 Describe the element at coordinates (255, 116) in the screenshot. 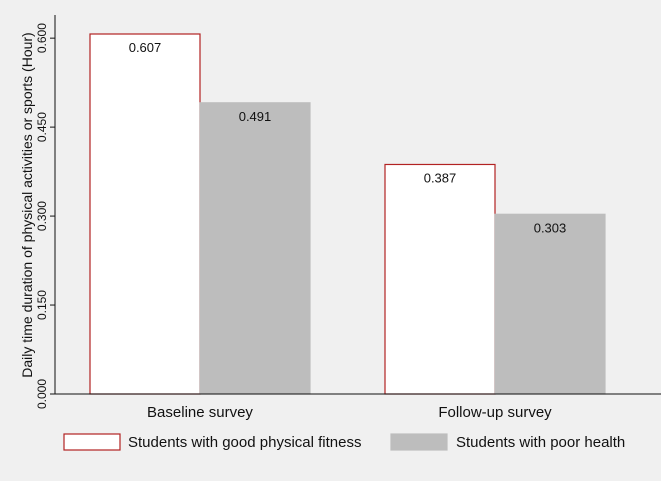

I see `bar-value-label: 0.491` at that location.